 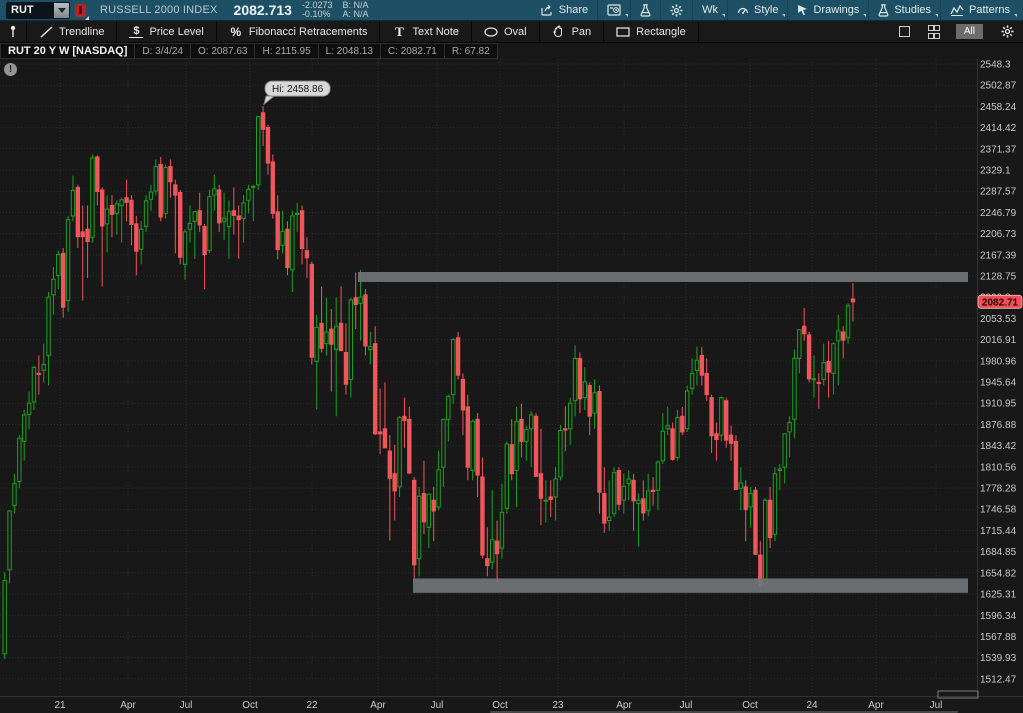 What do you see at coordinates (299, 31) in the screenshot?
I see `tool-fibonacci-retracements: % Fibonacci Retracements` at bounding box center [299, 31].